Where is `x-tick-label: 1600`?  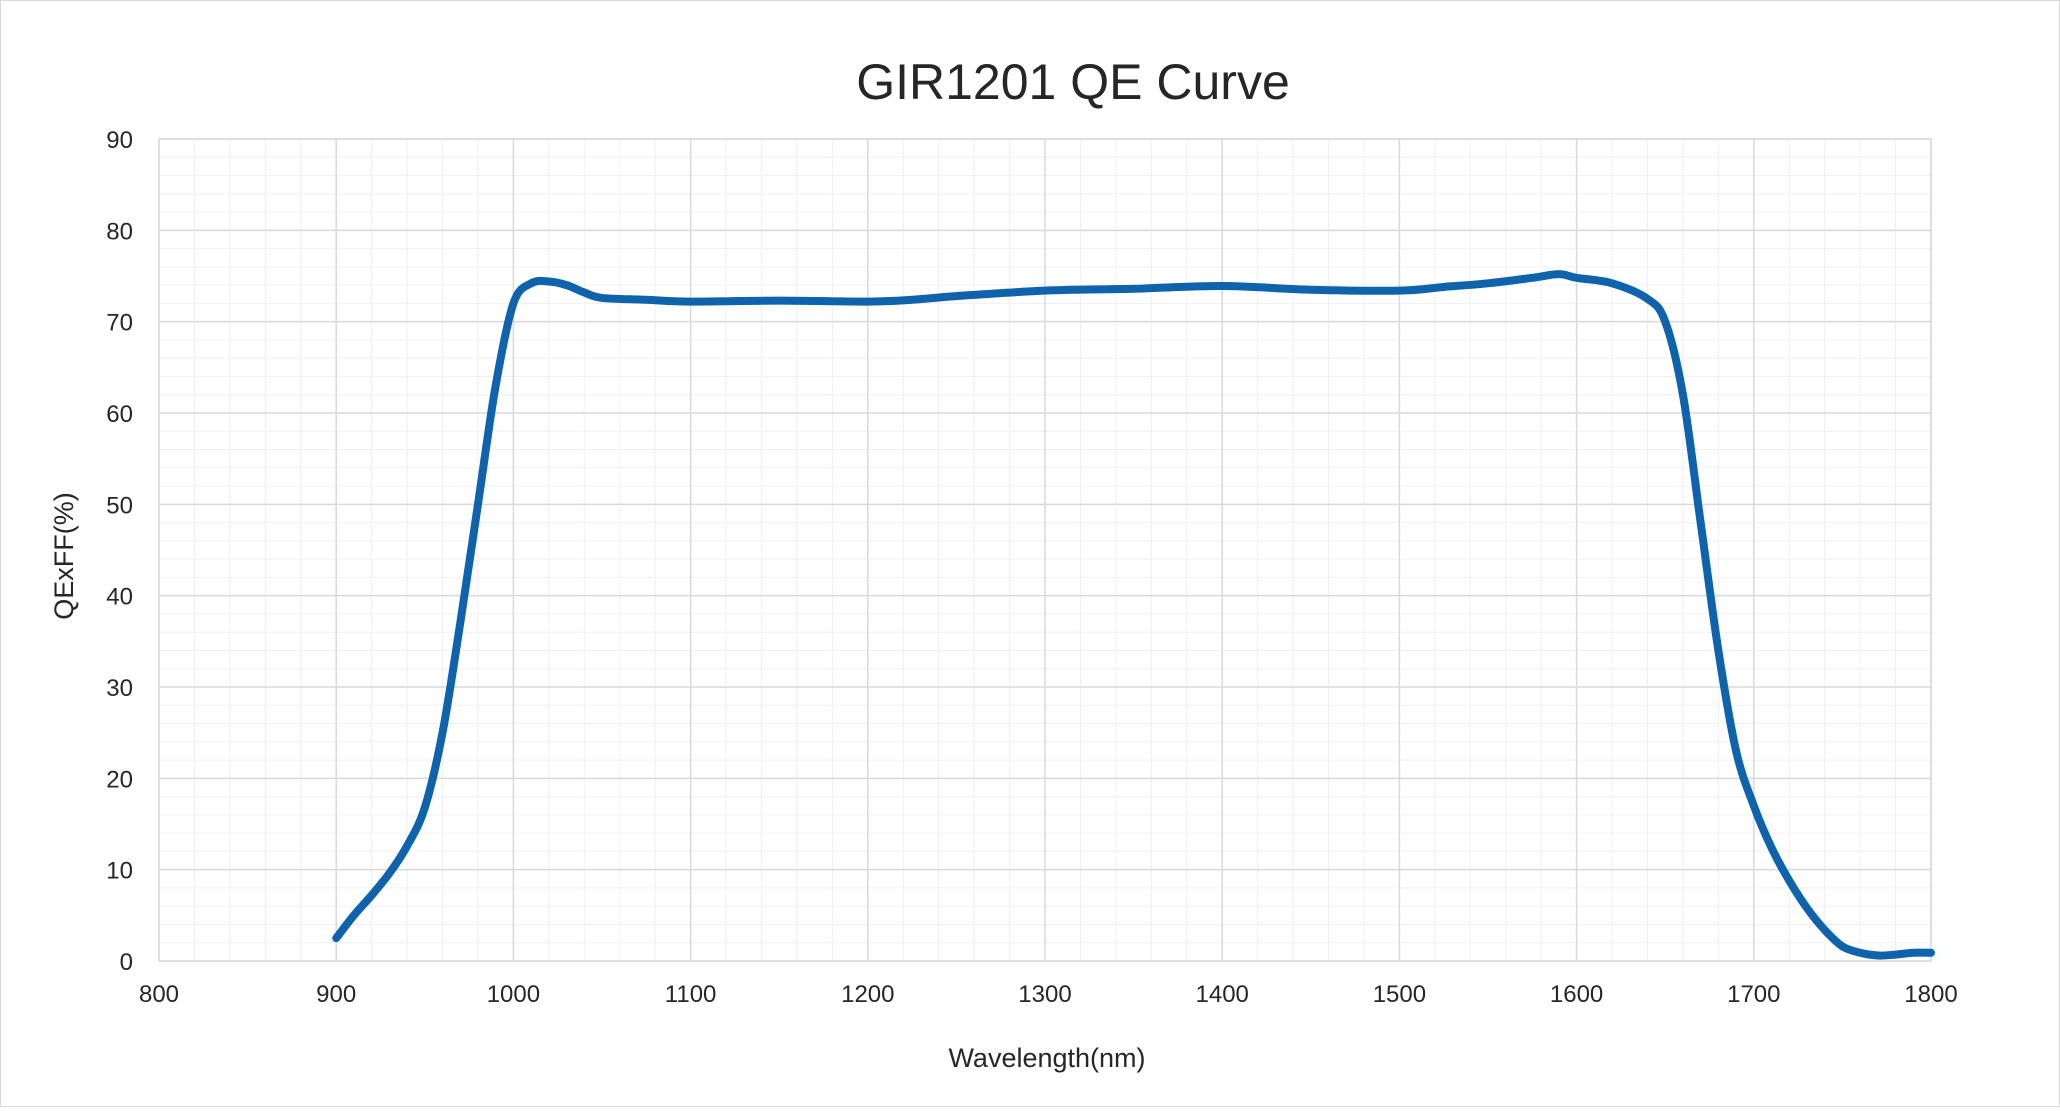
x-tick-label: 1600 is located at coordinates (1576, 994).